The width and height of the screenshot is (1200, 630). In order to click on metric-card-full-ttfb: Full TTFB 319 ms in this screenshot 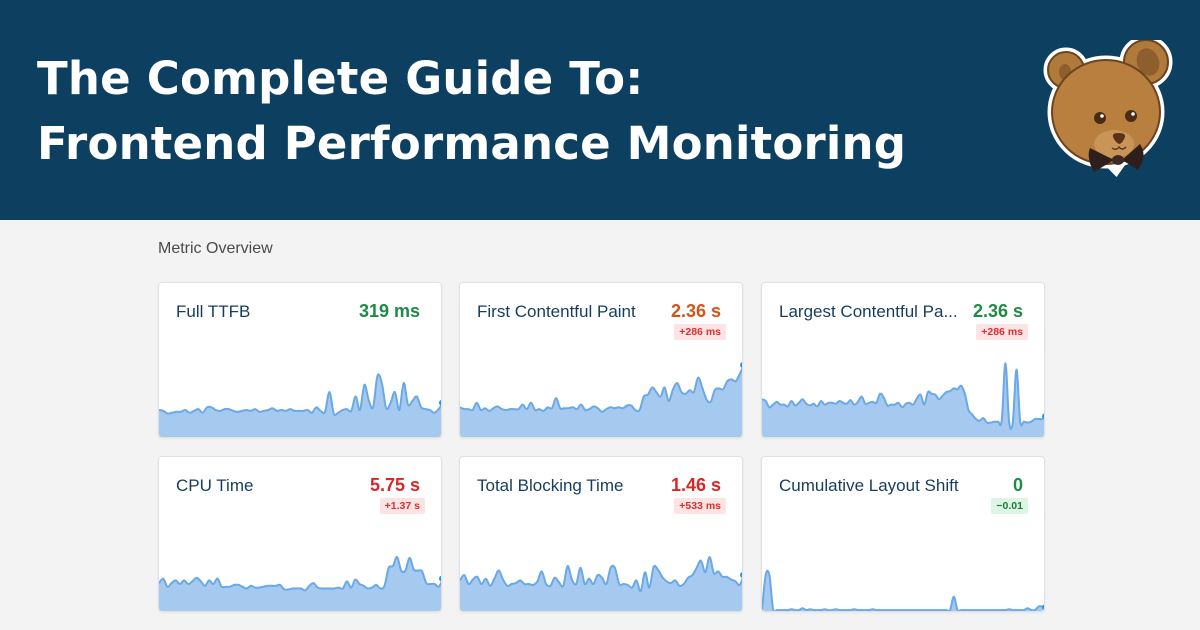, I will do `click(300, 360)`.